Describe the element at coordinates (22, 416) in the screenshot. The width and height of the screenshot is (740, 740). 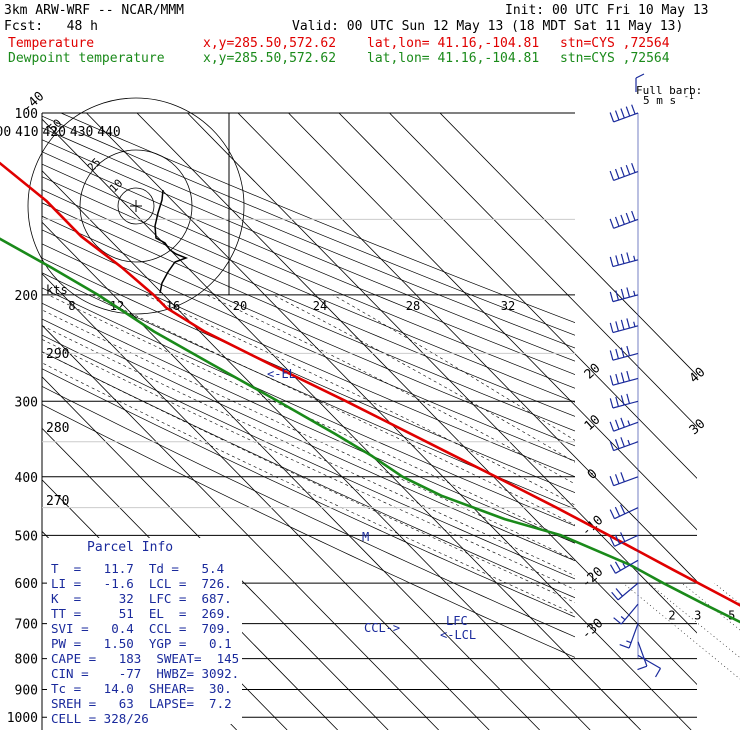
I see `pressure-tick-labels: 100 200 300 400 500 600 700 800 900 1000` at that location.